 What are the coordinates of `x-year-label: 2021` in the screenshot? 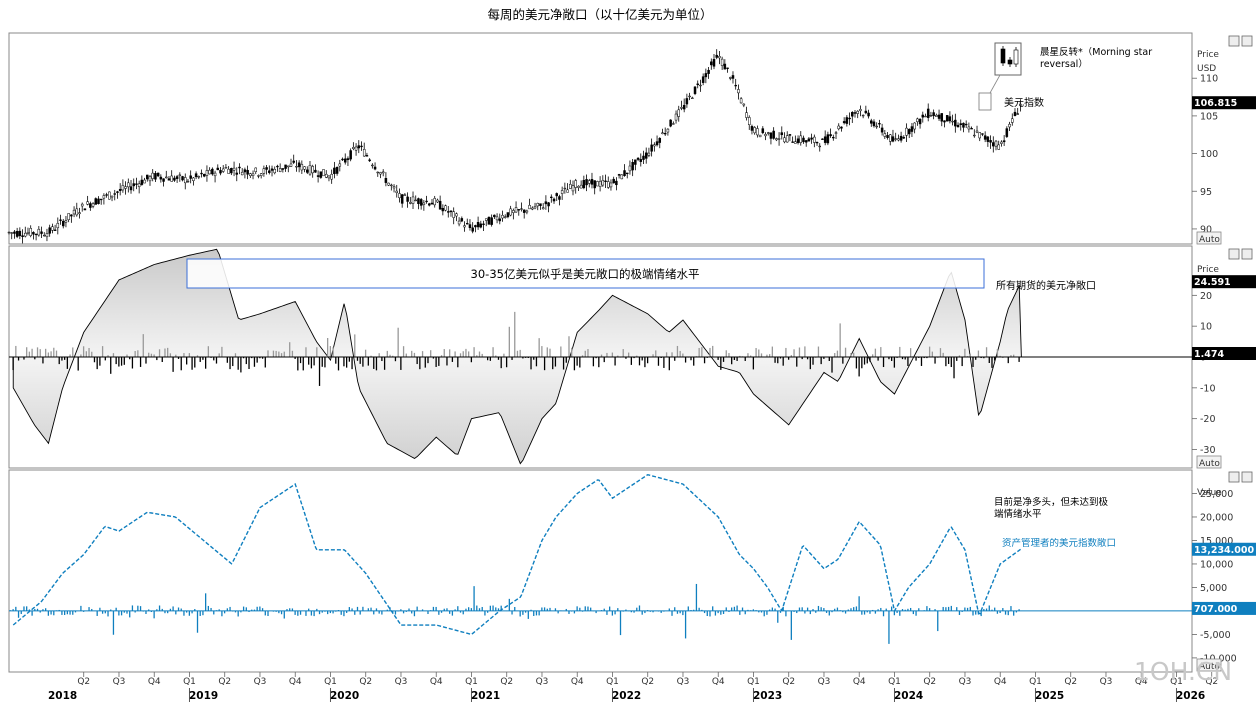 It's located at (485, 696).